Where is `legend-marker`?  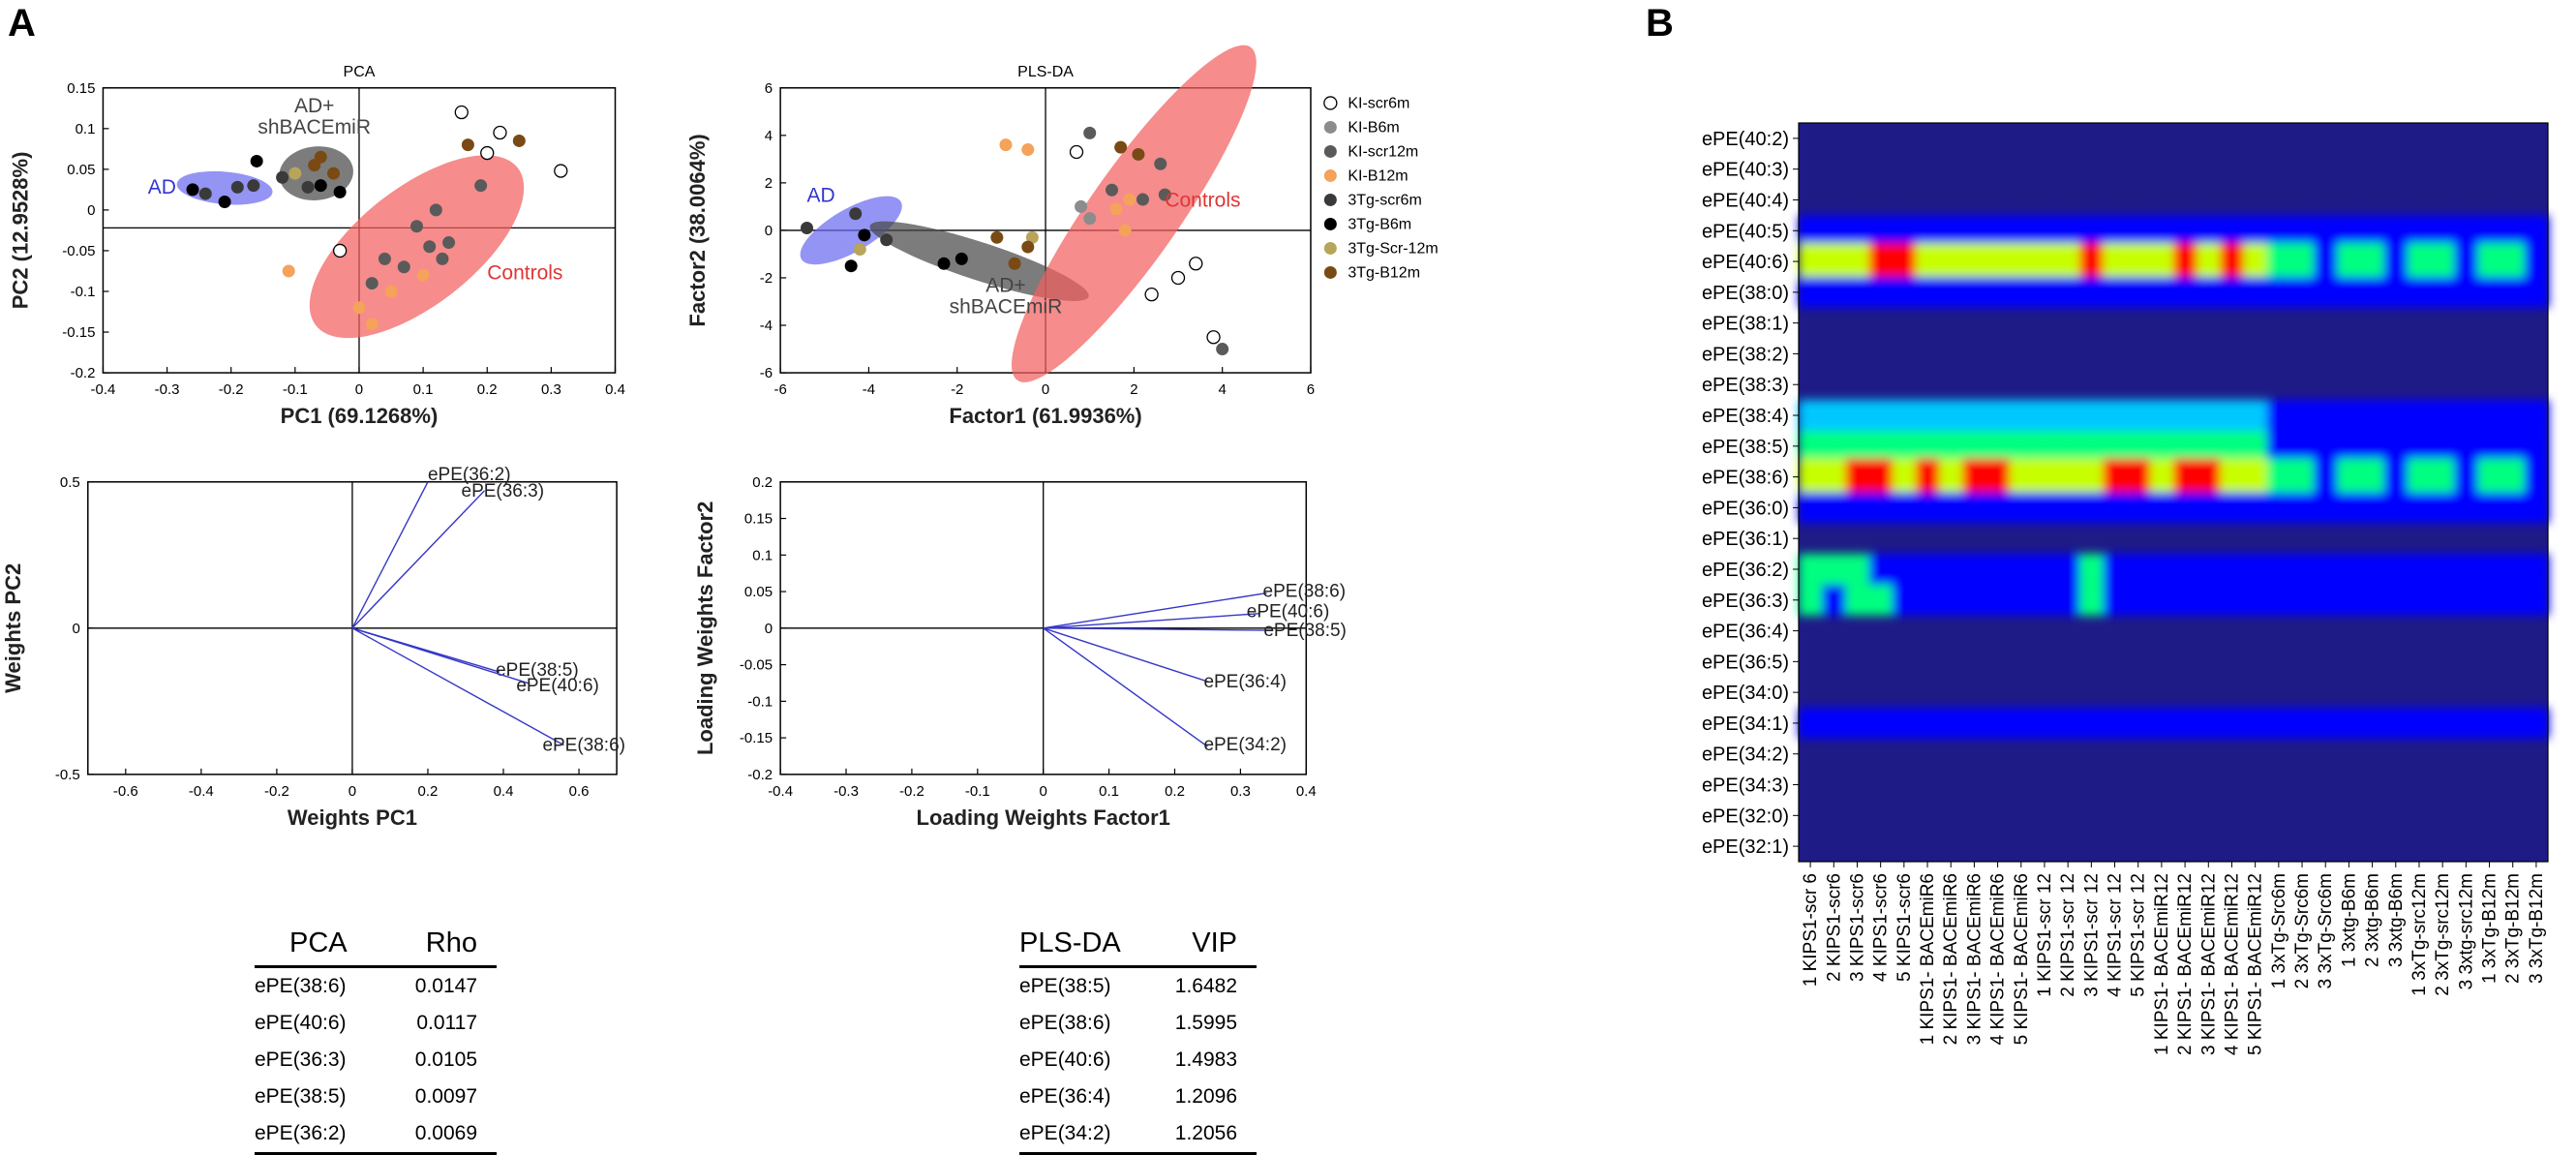 legend-marker is located at coordinates (1330, 127).